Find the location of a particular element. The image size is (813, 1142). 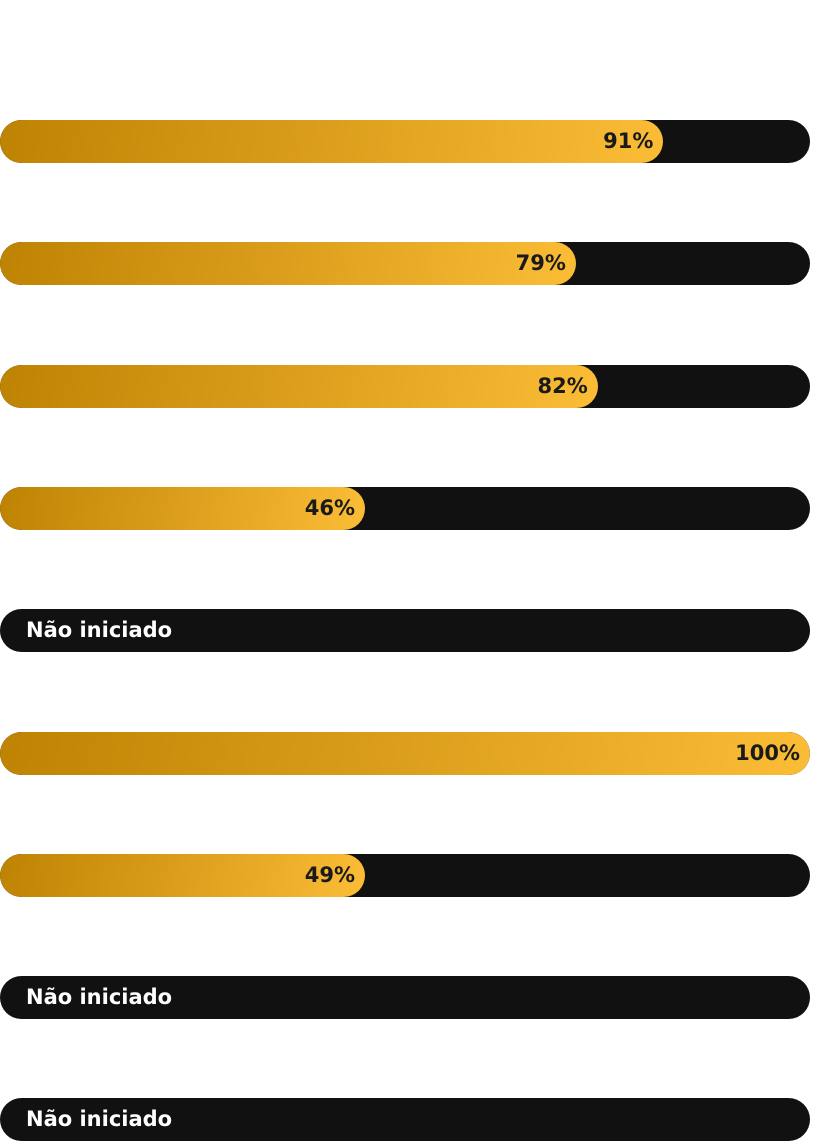

progress-percent-label: 79% is located at coordinates (540, 263).